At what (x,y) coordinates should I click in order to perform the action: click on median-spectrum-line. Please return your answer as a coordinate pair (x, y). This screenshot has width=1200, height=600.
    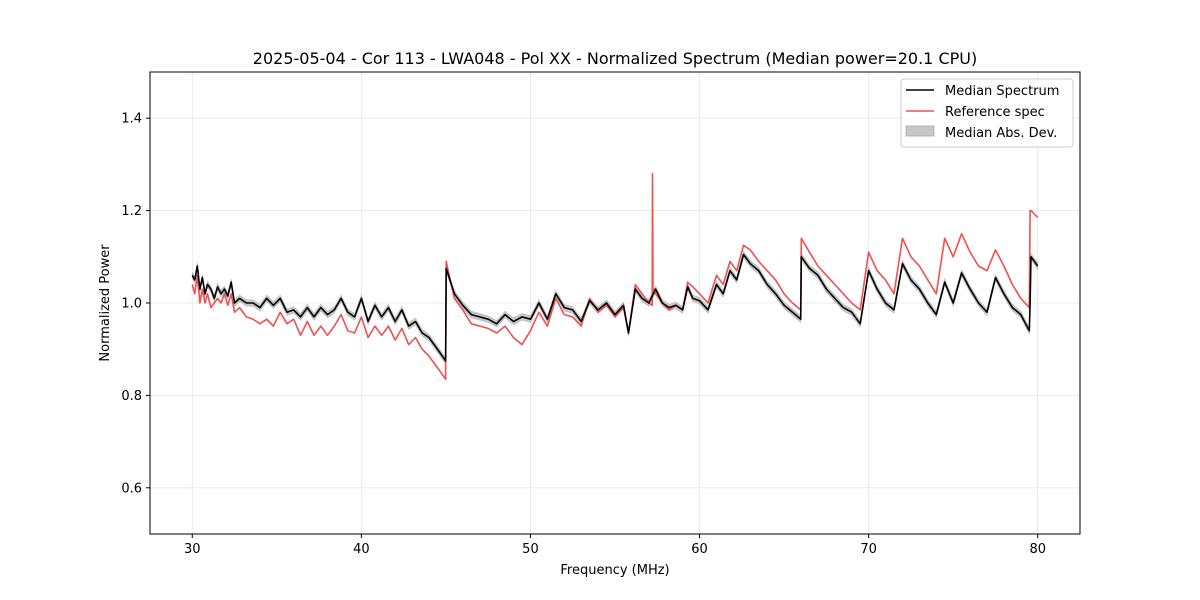
    Looking at the image, I should click on (615, 307).